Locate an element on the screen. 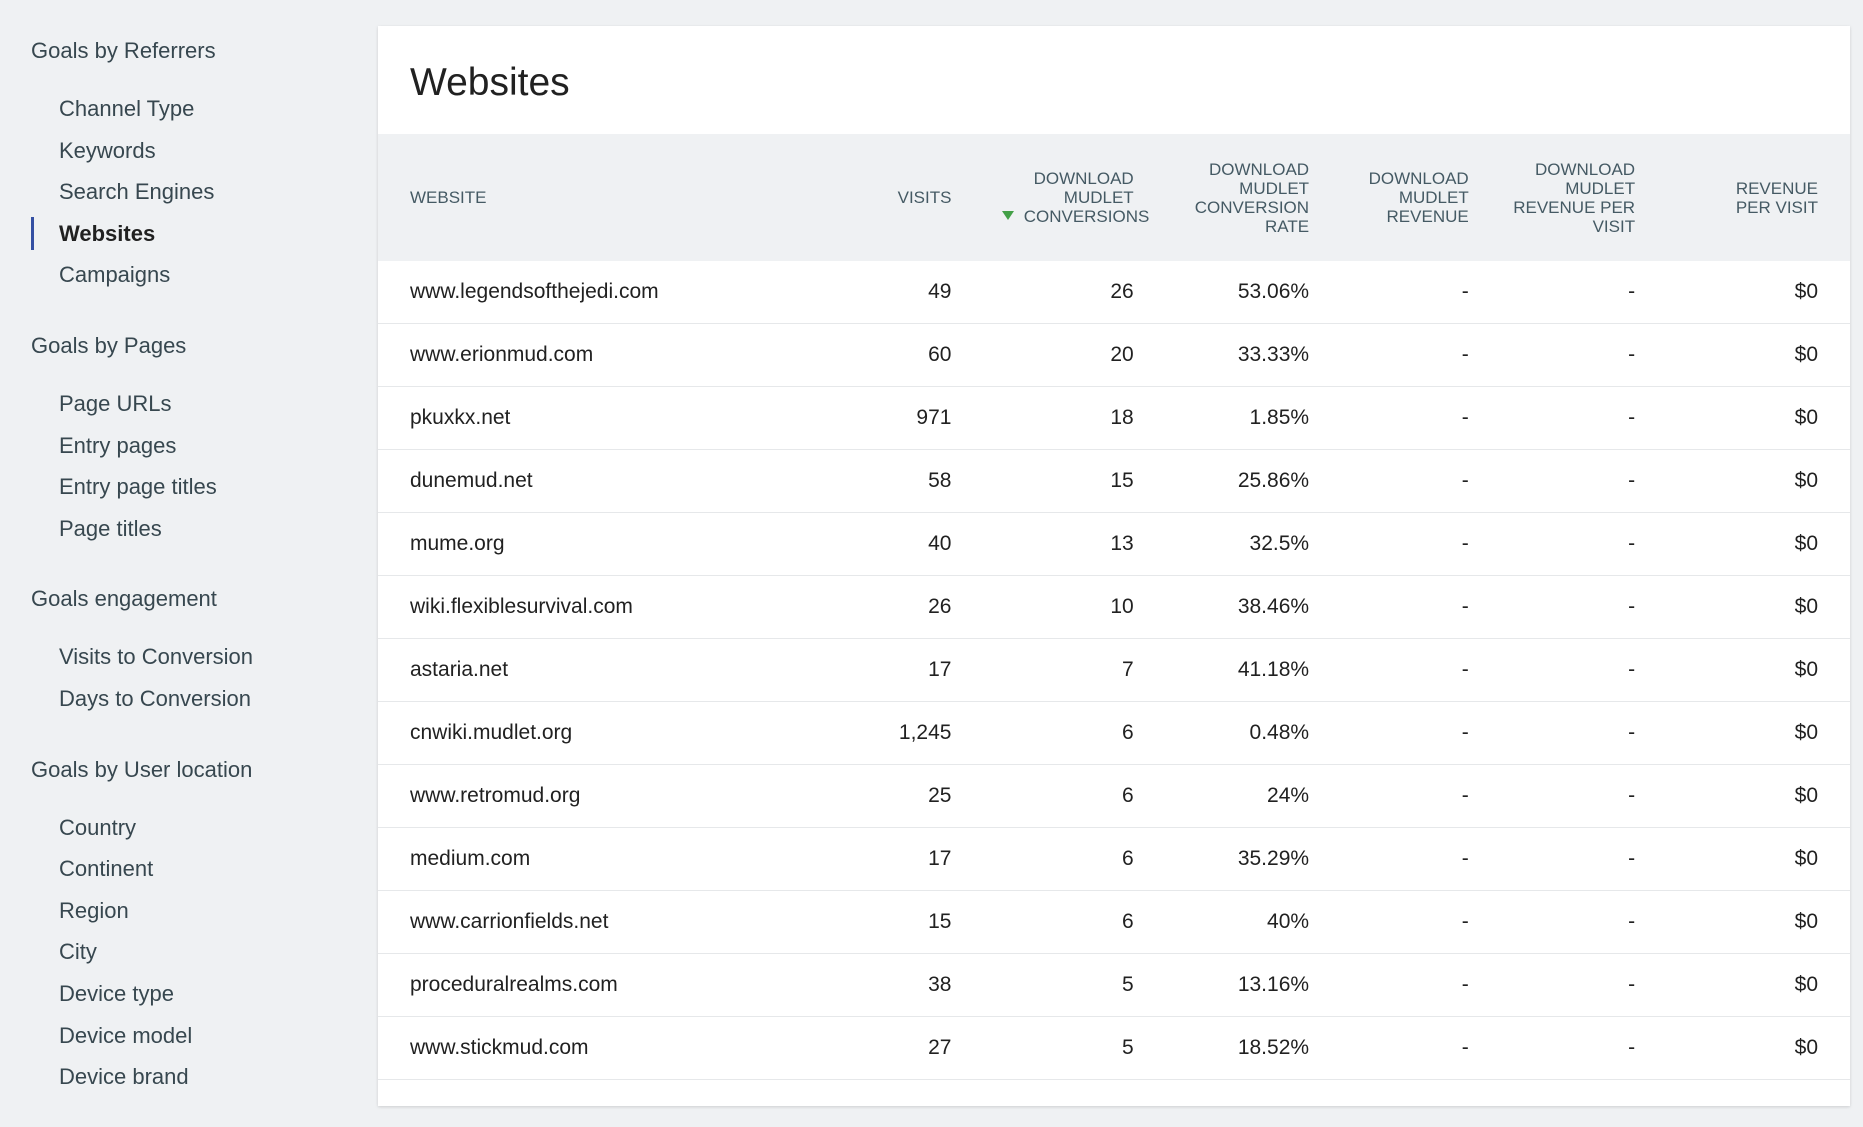 The height and width of the screenshot is (1127, 1863). nav-item: Websites is located at coordinates (185, 234).